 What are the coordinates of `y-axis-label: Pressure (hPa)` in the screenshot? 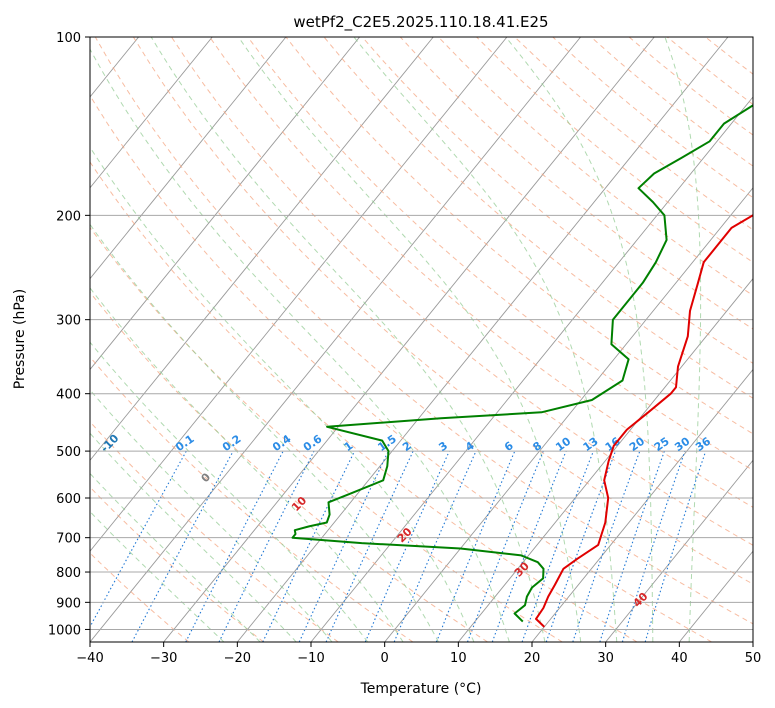 It's located at (20, 339).